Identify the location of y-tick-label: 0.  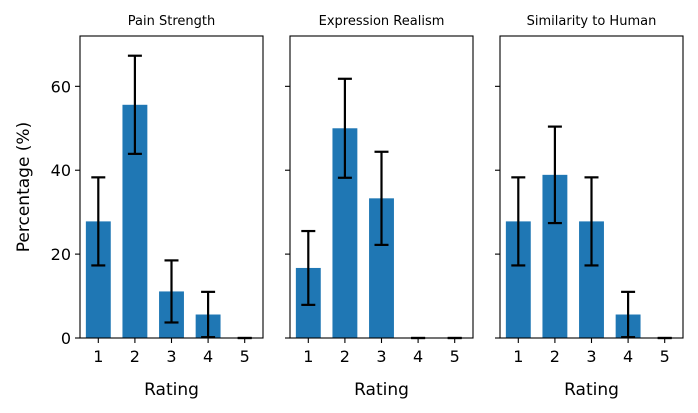
(66, 338).